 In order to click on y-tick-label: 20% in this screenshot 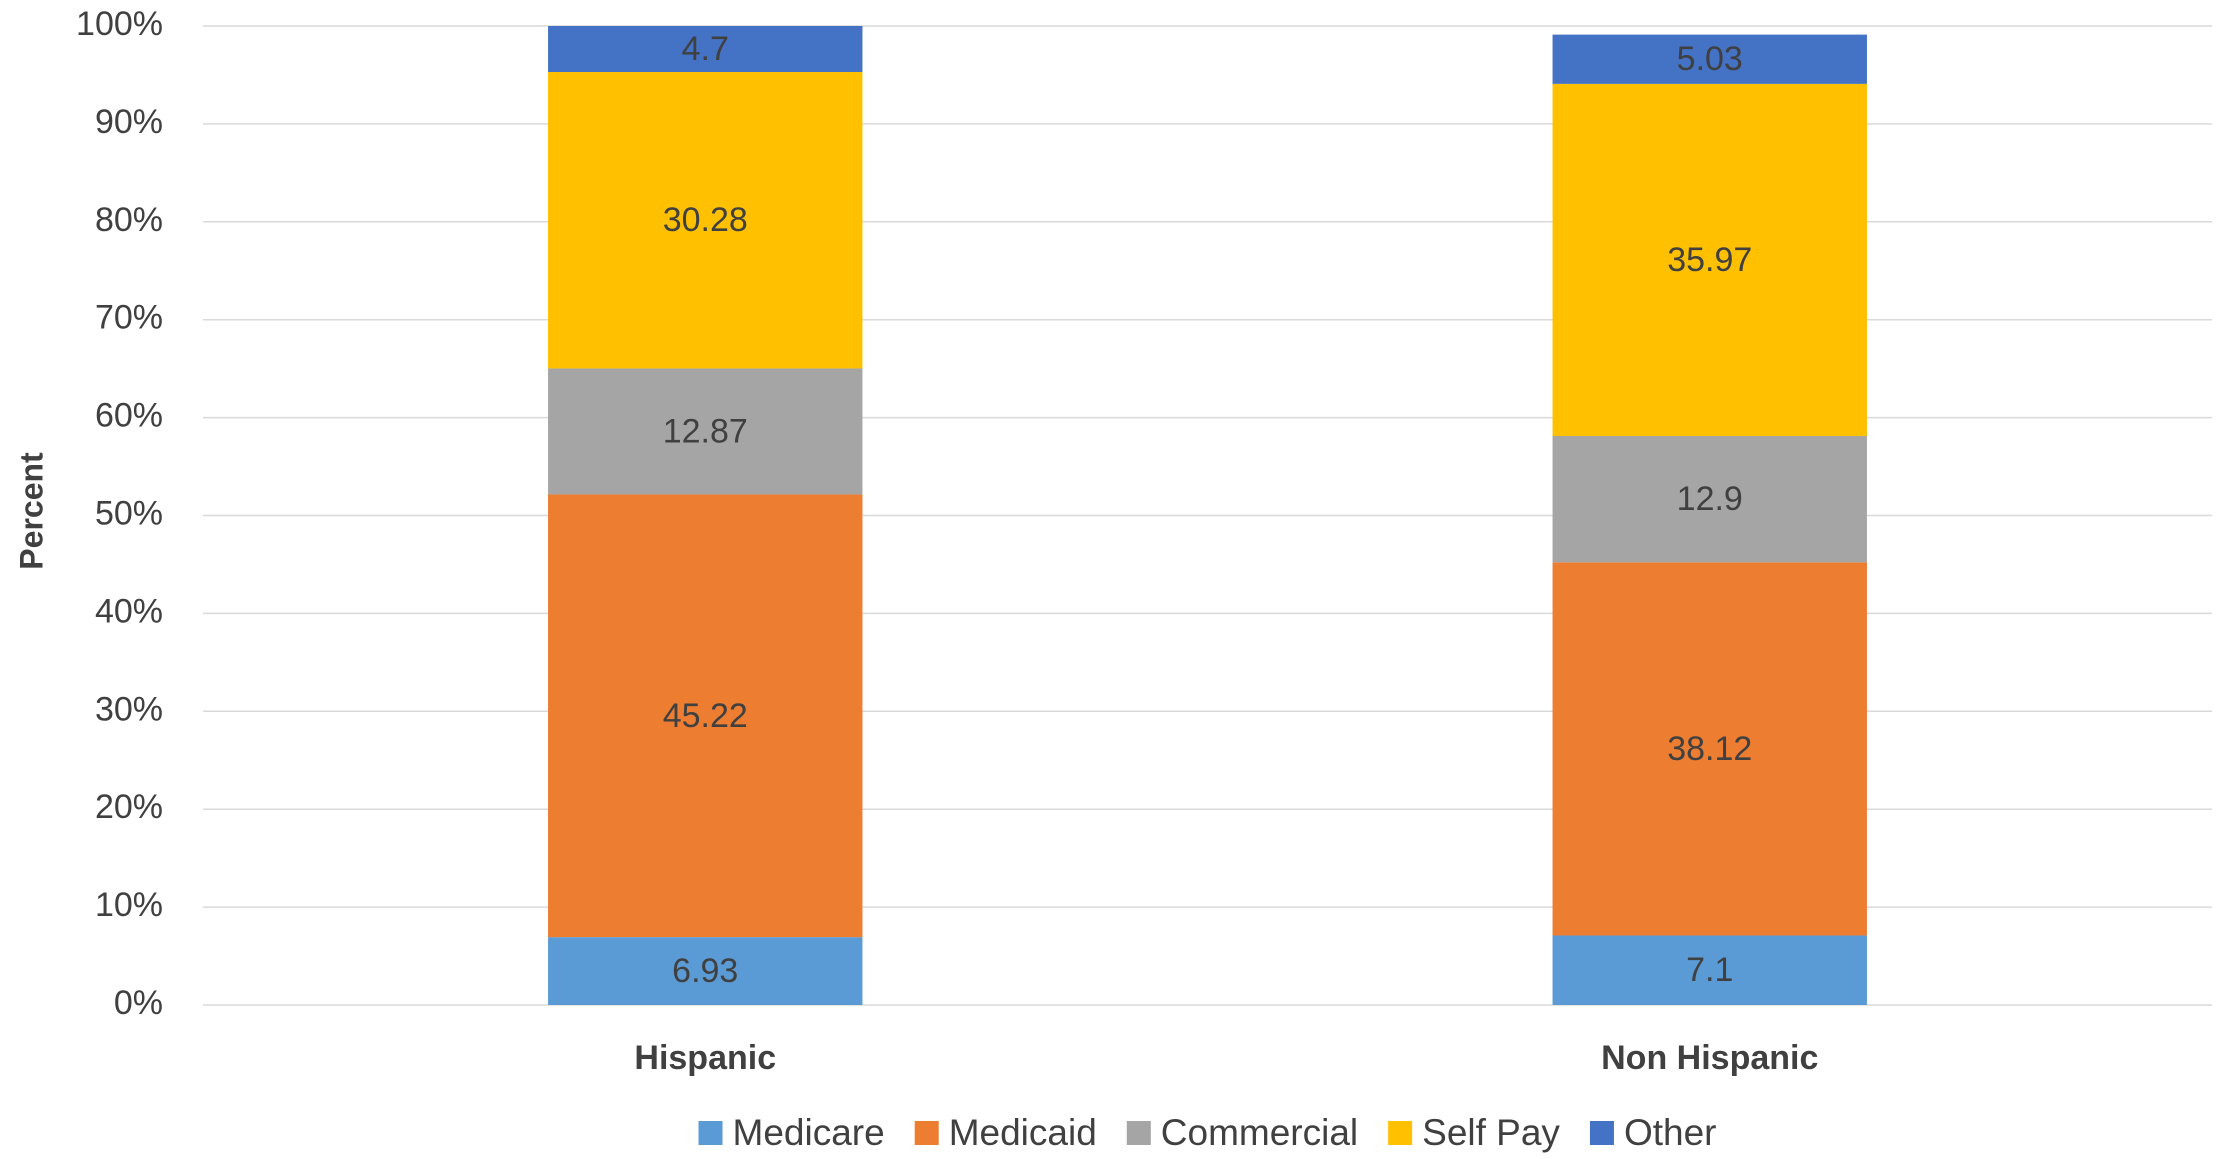, I will do `click(129, 807)`.